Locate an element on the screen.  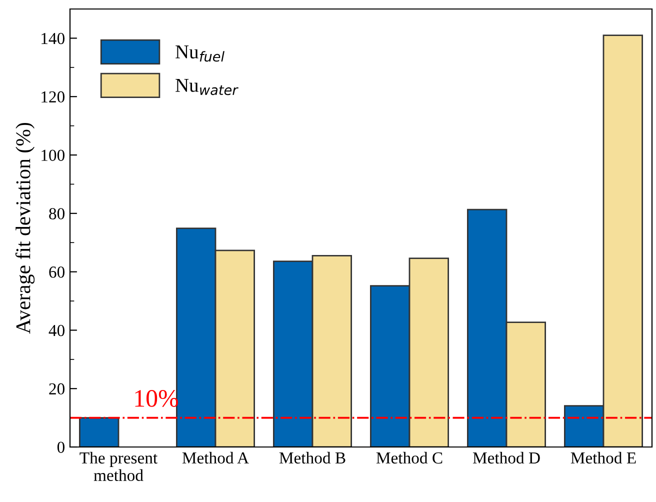
x-tick-label: Method B is located at coordinates (312, 458).